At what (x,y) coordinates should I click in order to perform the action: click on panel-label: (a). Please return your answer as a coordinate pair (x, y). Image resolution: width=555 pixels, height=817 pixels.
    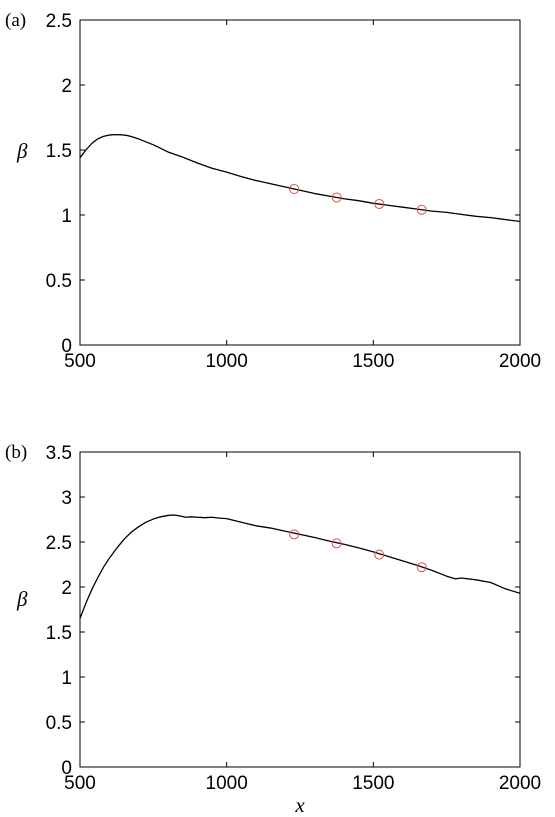
    Looking at the image, I should click on (15, 20).